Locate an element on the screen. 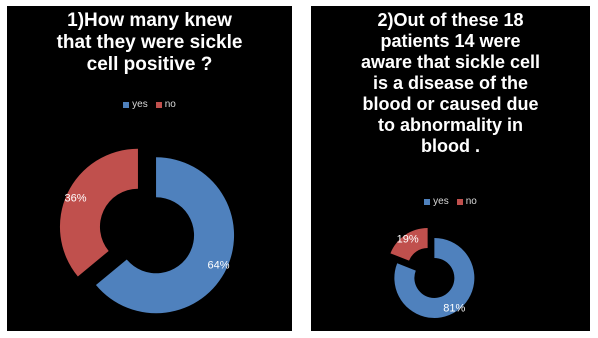 This screenshot has height=338, width=598. donut-chart: 64% 36% is located at coordinates (147, 231).